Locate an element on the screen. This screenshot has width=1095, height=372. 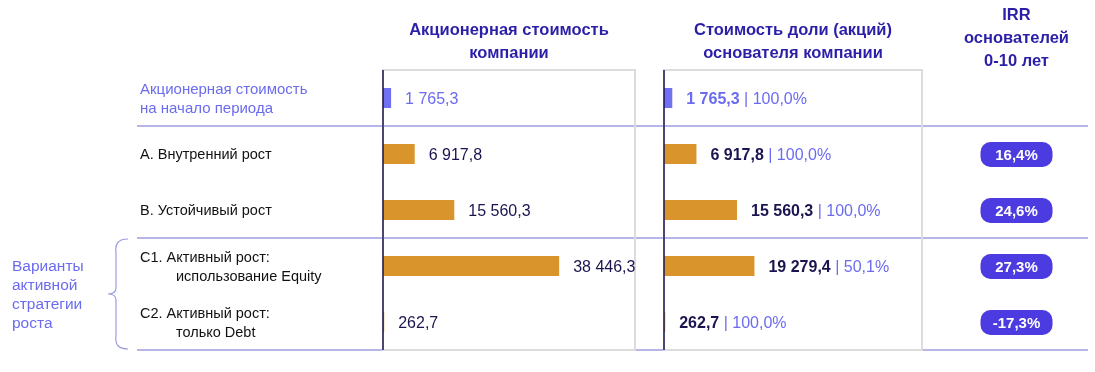
text: 24,6% is located at coordinates (1016, 210).